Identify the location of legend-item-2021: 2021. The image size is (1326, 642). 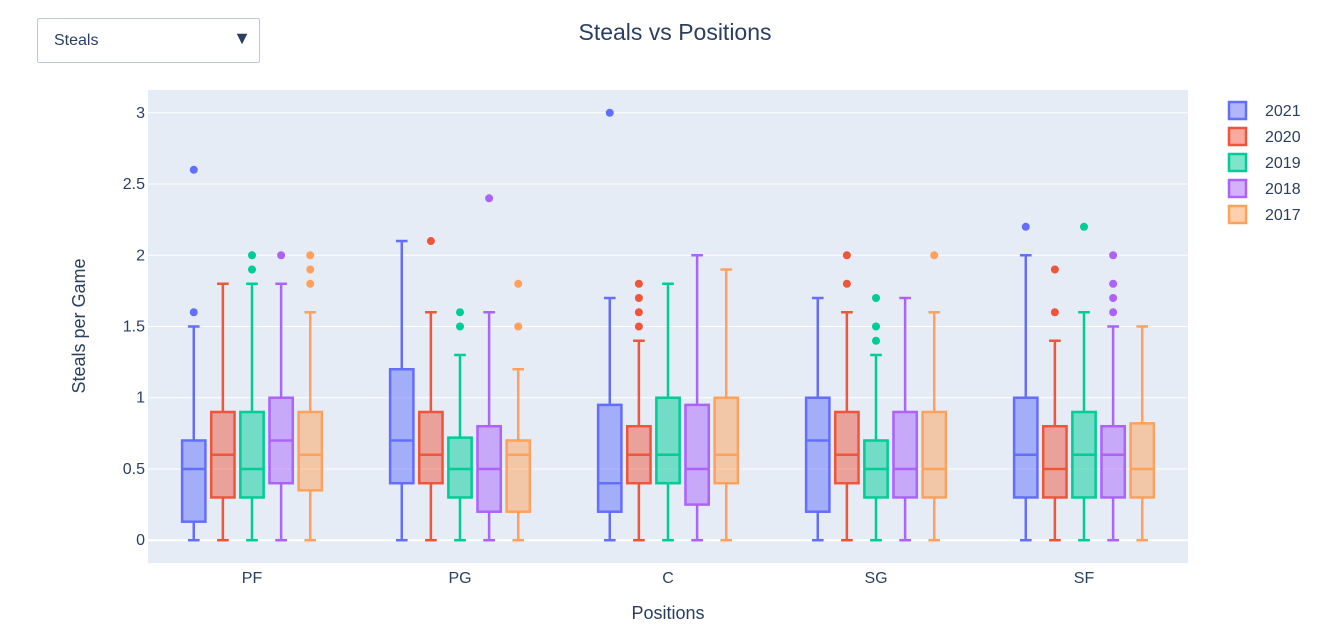
(1264, 110).